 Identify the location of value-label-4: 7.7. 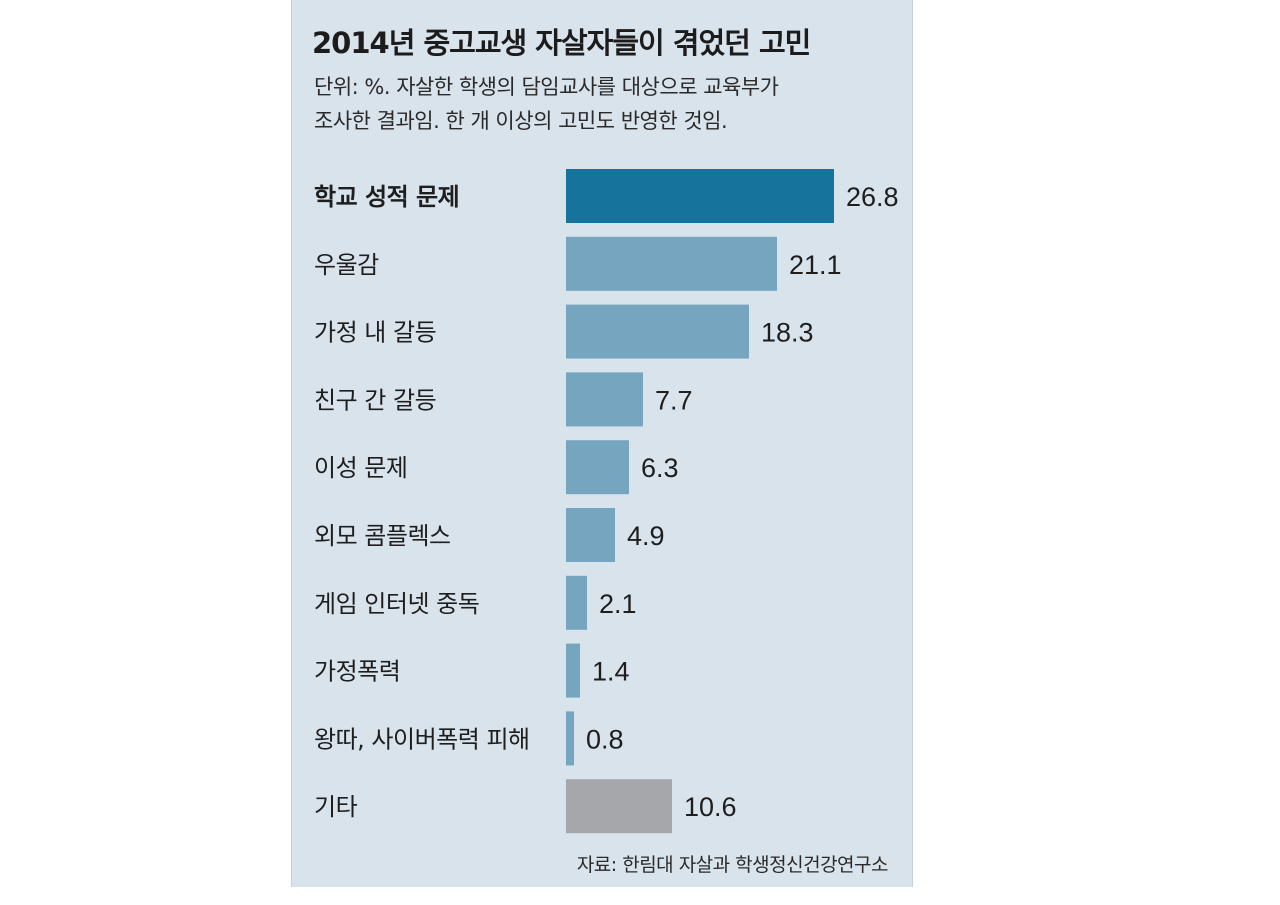
(674, 400).